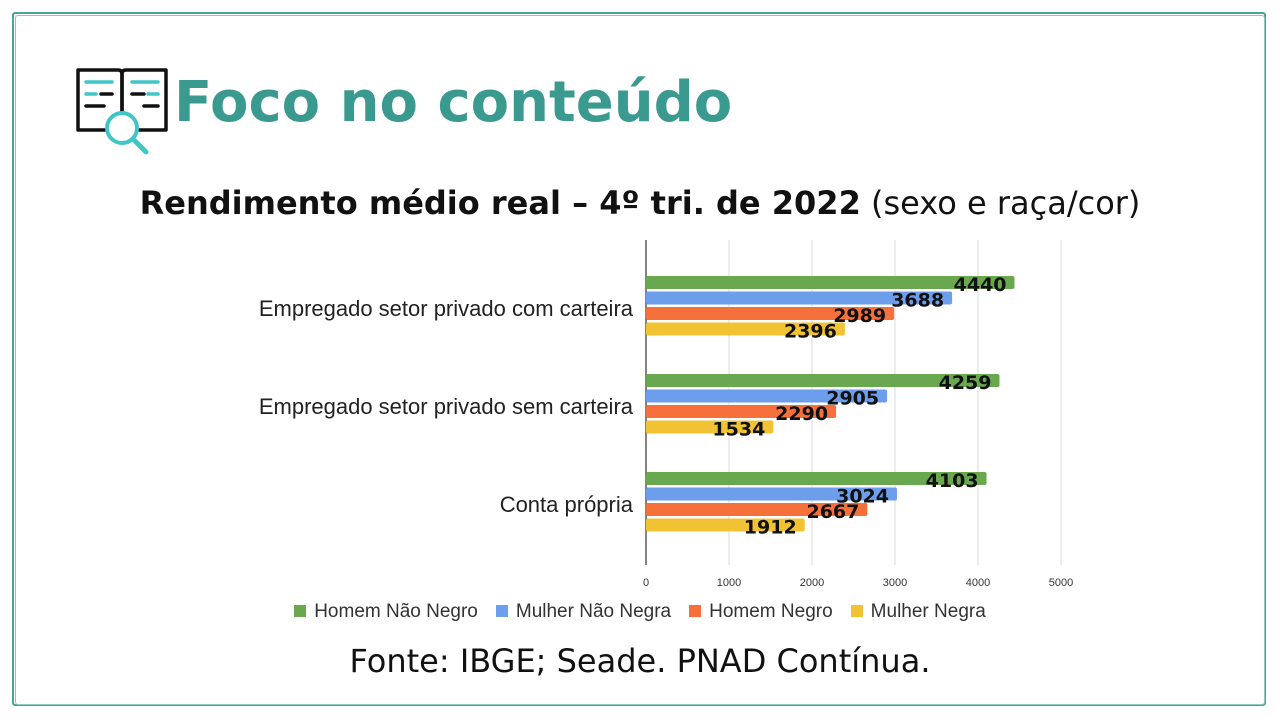 Image resolution: width=1280 pixels, height=720 pixels. What do you see at coordinates (810, 332) in the screenshot?
I see `data-label: 2396` at bounding box center [810, 332].